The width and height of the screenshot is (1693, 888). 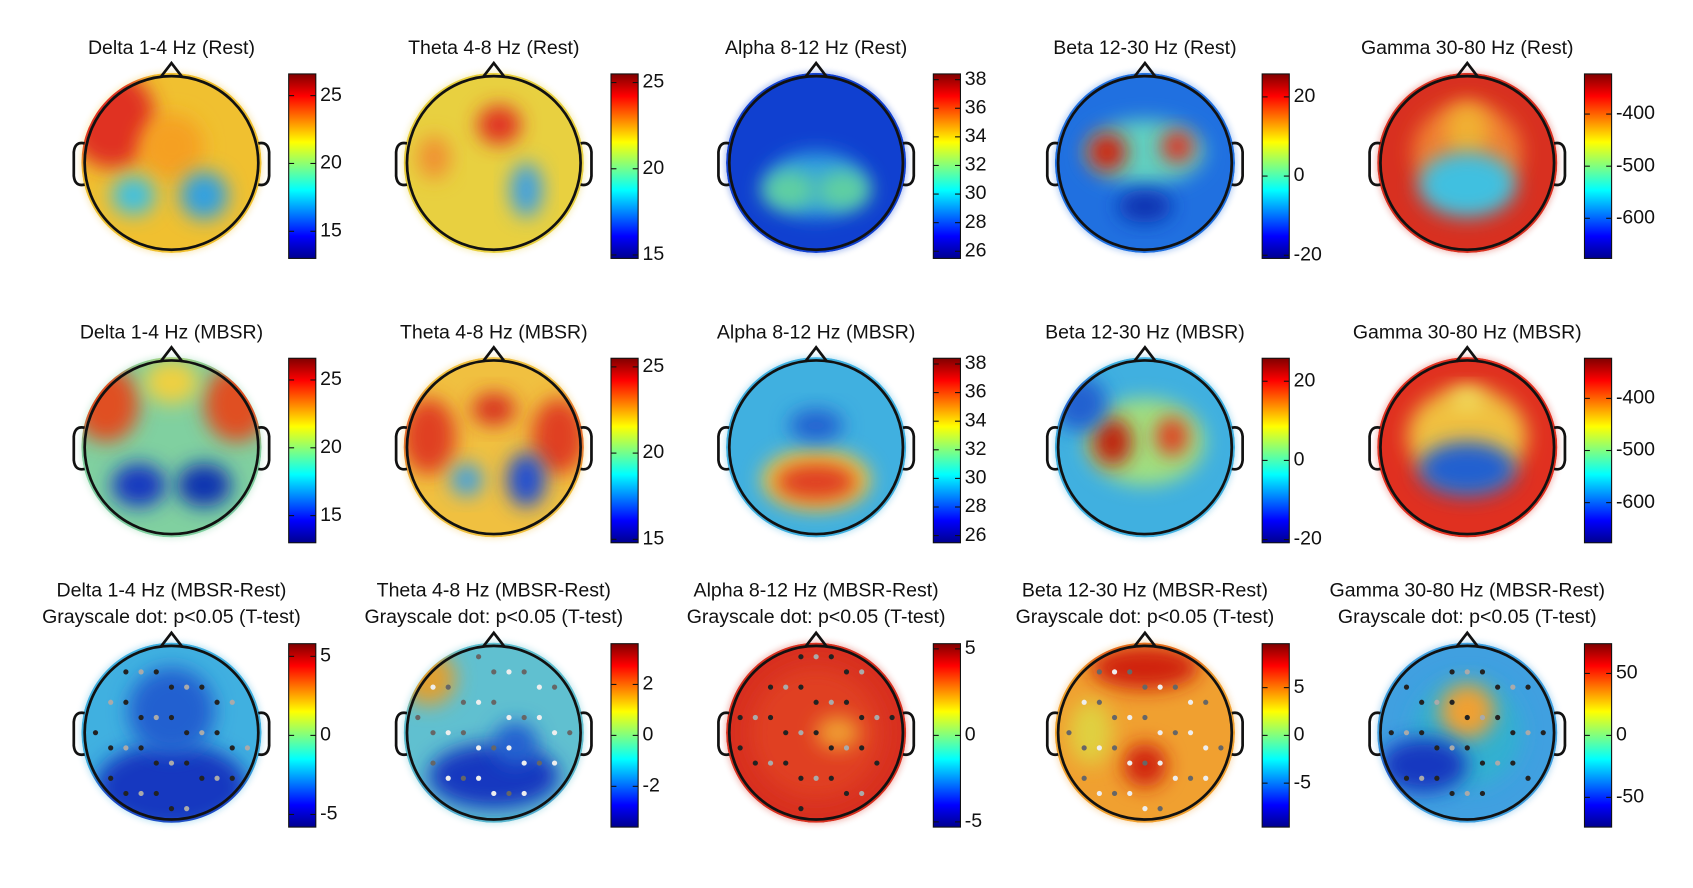 I want to click on topomap-panel: Gamma 30-80 Hz (MBSR) -600 -500 -400, so click(x=1504, y=432).